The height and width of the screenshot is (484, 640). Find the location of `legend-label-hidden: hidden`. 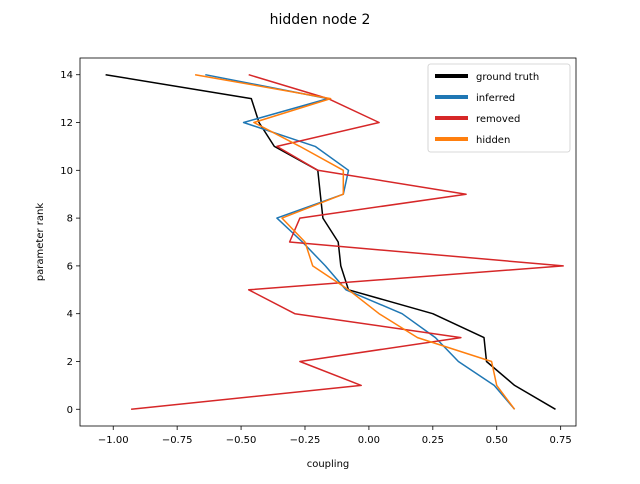

legend-label-hidden: hidden is located at coordinates (493, 140).